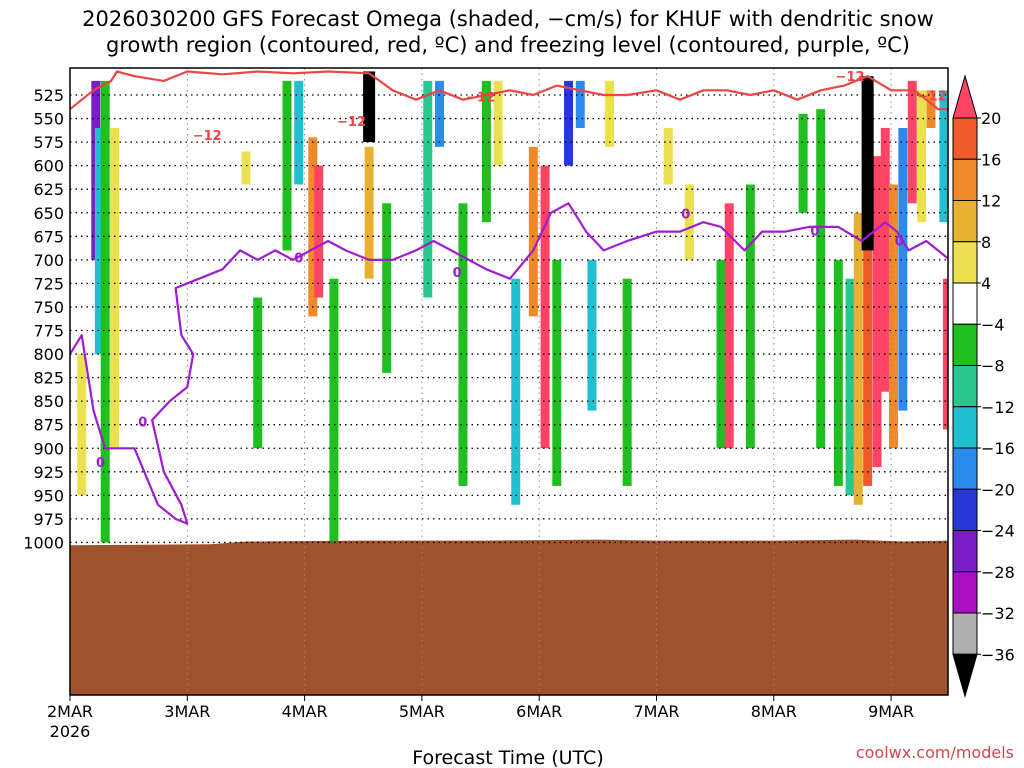  I want to click on colorbar-tick-label-2: 12, so click(991, 201).